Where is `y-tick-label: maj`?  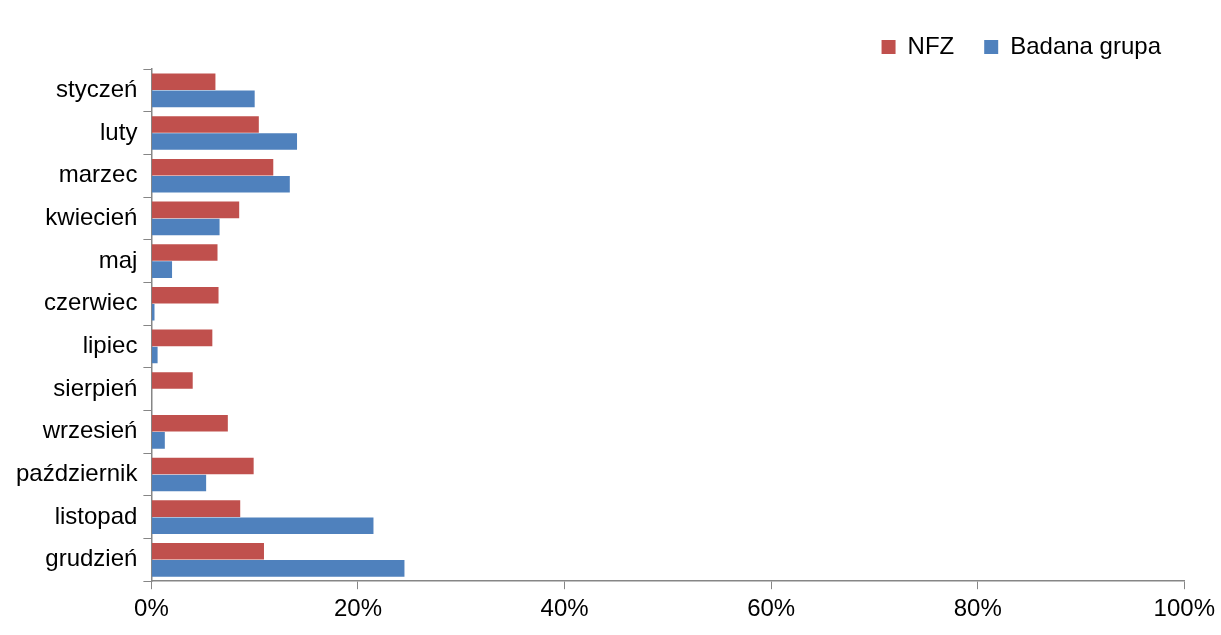 y-tick-label: maj is located at coordinates (118, 259).